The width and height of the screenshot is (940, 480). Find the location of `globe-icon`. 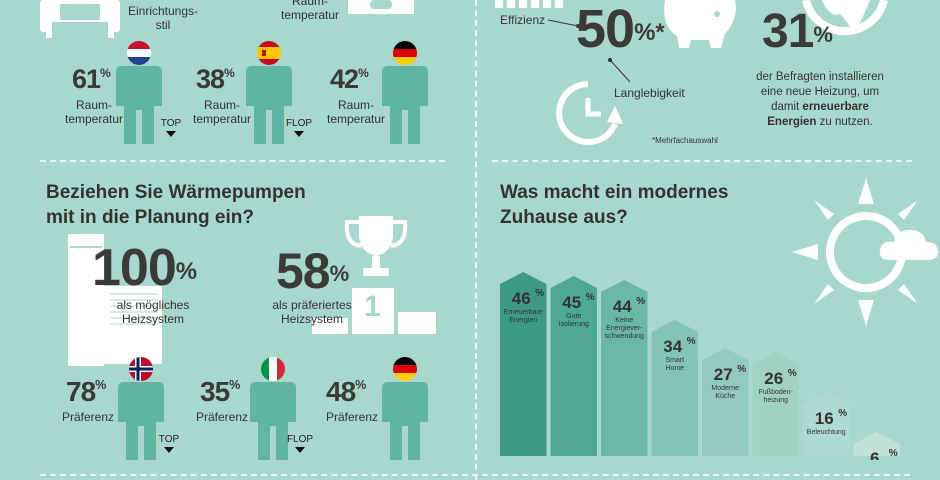

globe-icon is located at coordinates (845, 18).